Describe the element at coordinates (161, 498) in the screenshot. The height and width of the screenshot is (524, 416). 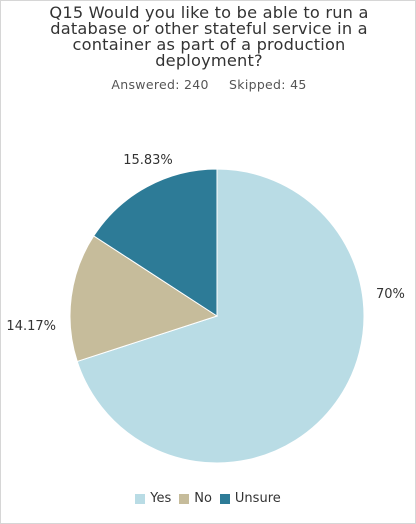
I see `legend-label-yes: Yes` at that location.